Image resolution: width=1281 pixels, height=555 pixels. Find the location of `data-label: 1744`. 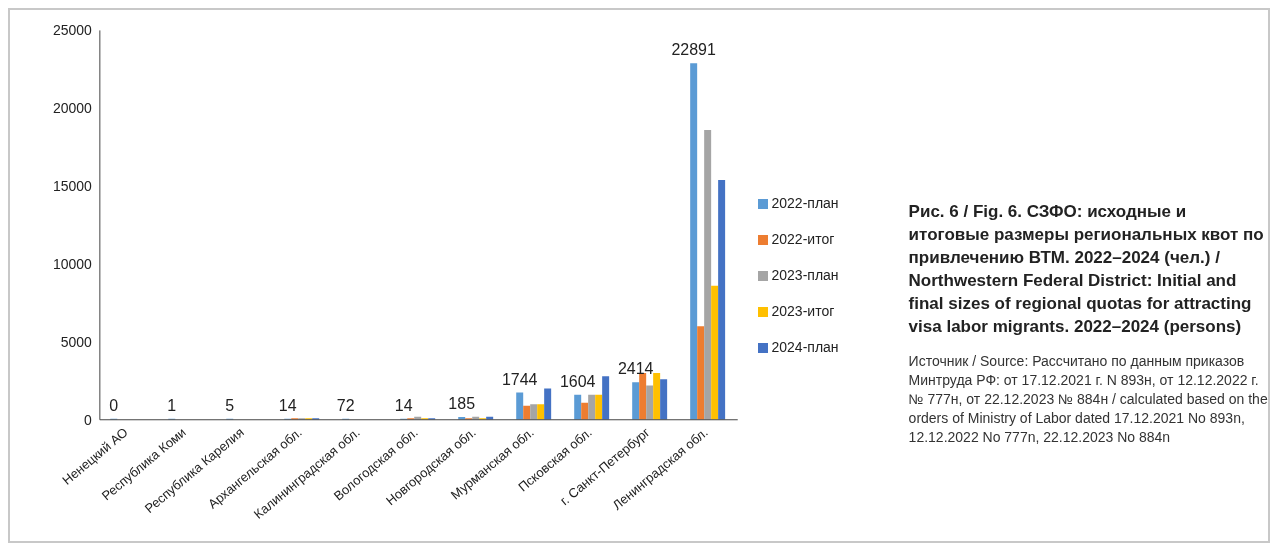

data-label: 1744 is located at coordinates (519, 379).